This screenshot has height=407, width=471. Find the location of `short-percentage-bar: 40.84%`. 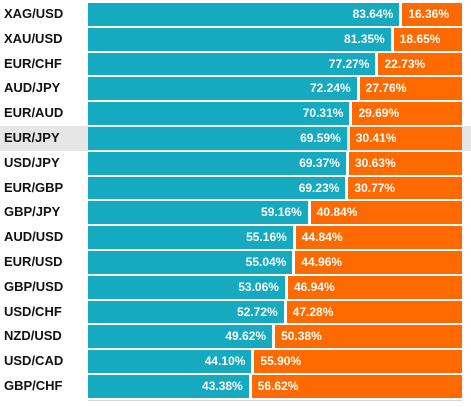

short-percentage-bar: 40.84% is located at coordinates (386, 213).